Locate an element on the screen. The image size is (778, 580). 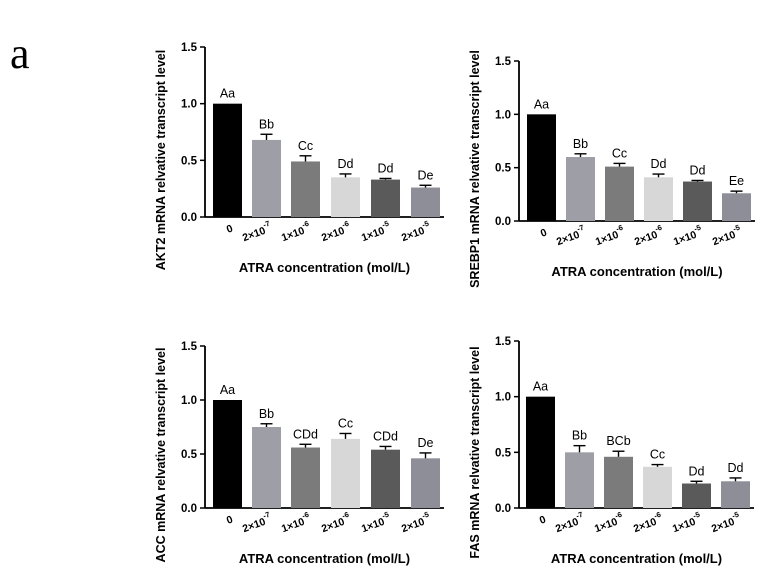
y-axis-title: AKT2 mRNA relvative transcript level is located at coordinates (161, 160).